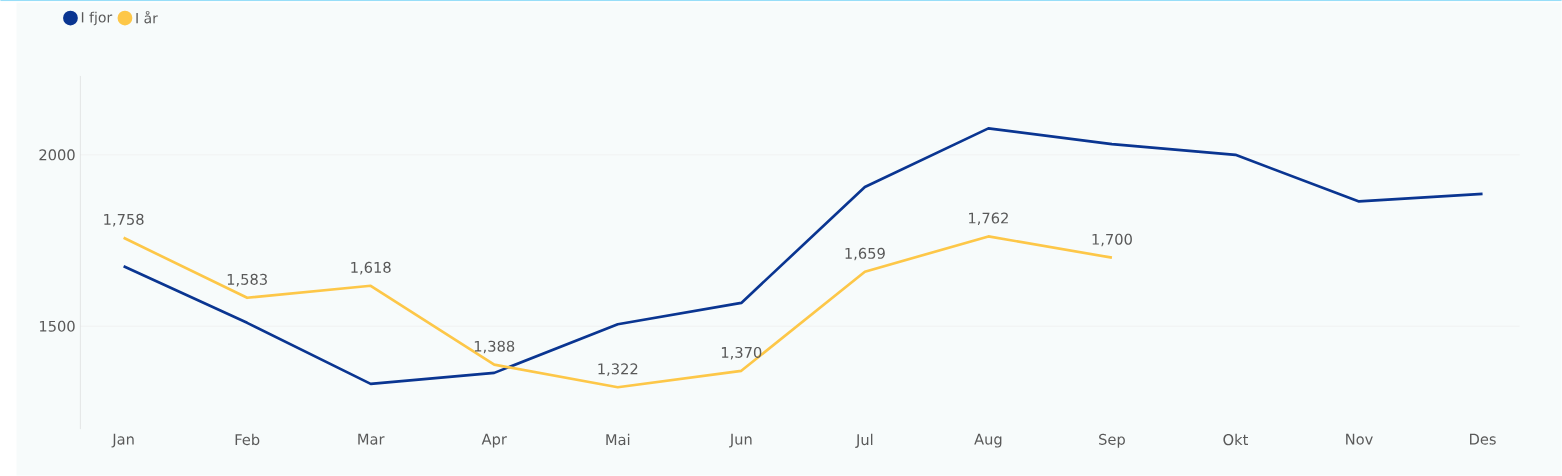  Describe the element at coordinates (494, 440) in the screenshot. I see `x-tick-label: Apr` at that location.